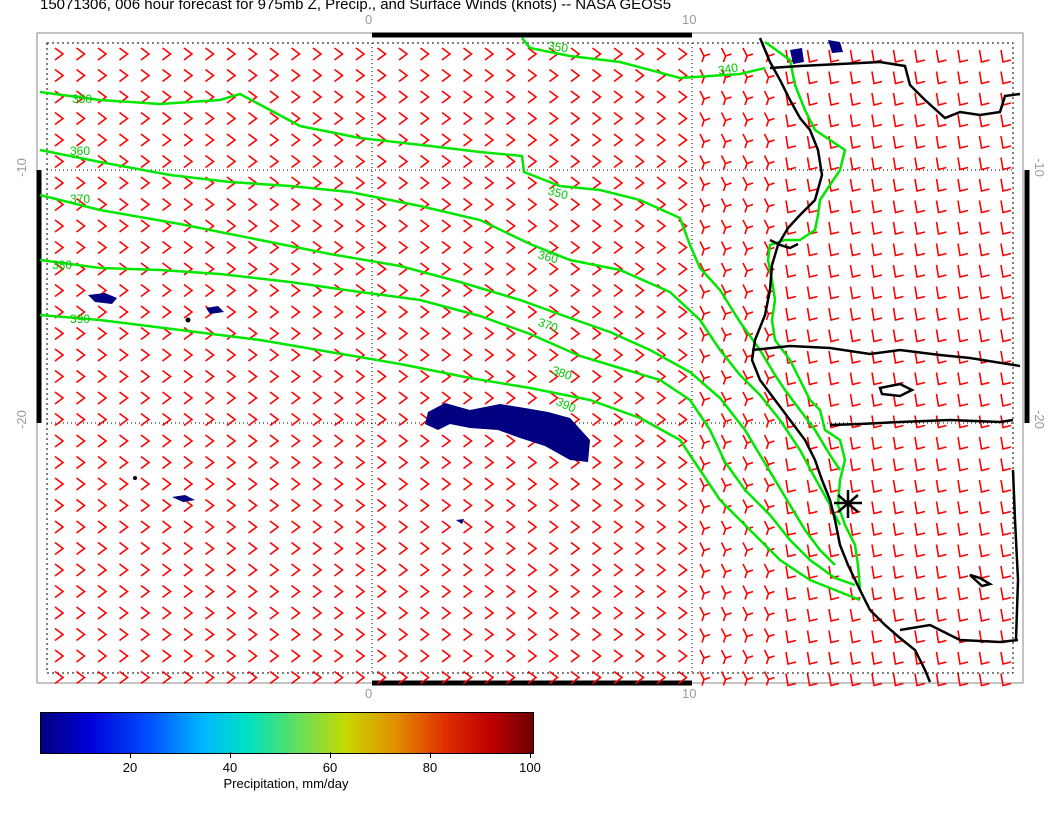 The width and height of the screenshot is (1056, 816). What do you see at coordinates (959, 633) in the screenshot?
I see `border-southeast` at bounding box center [959, 633].